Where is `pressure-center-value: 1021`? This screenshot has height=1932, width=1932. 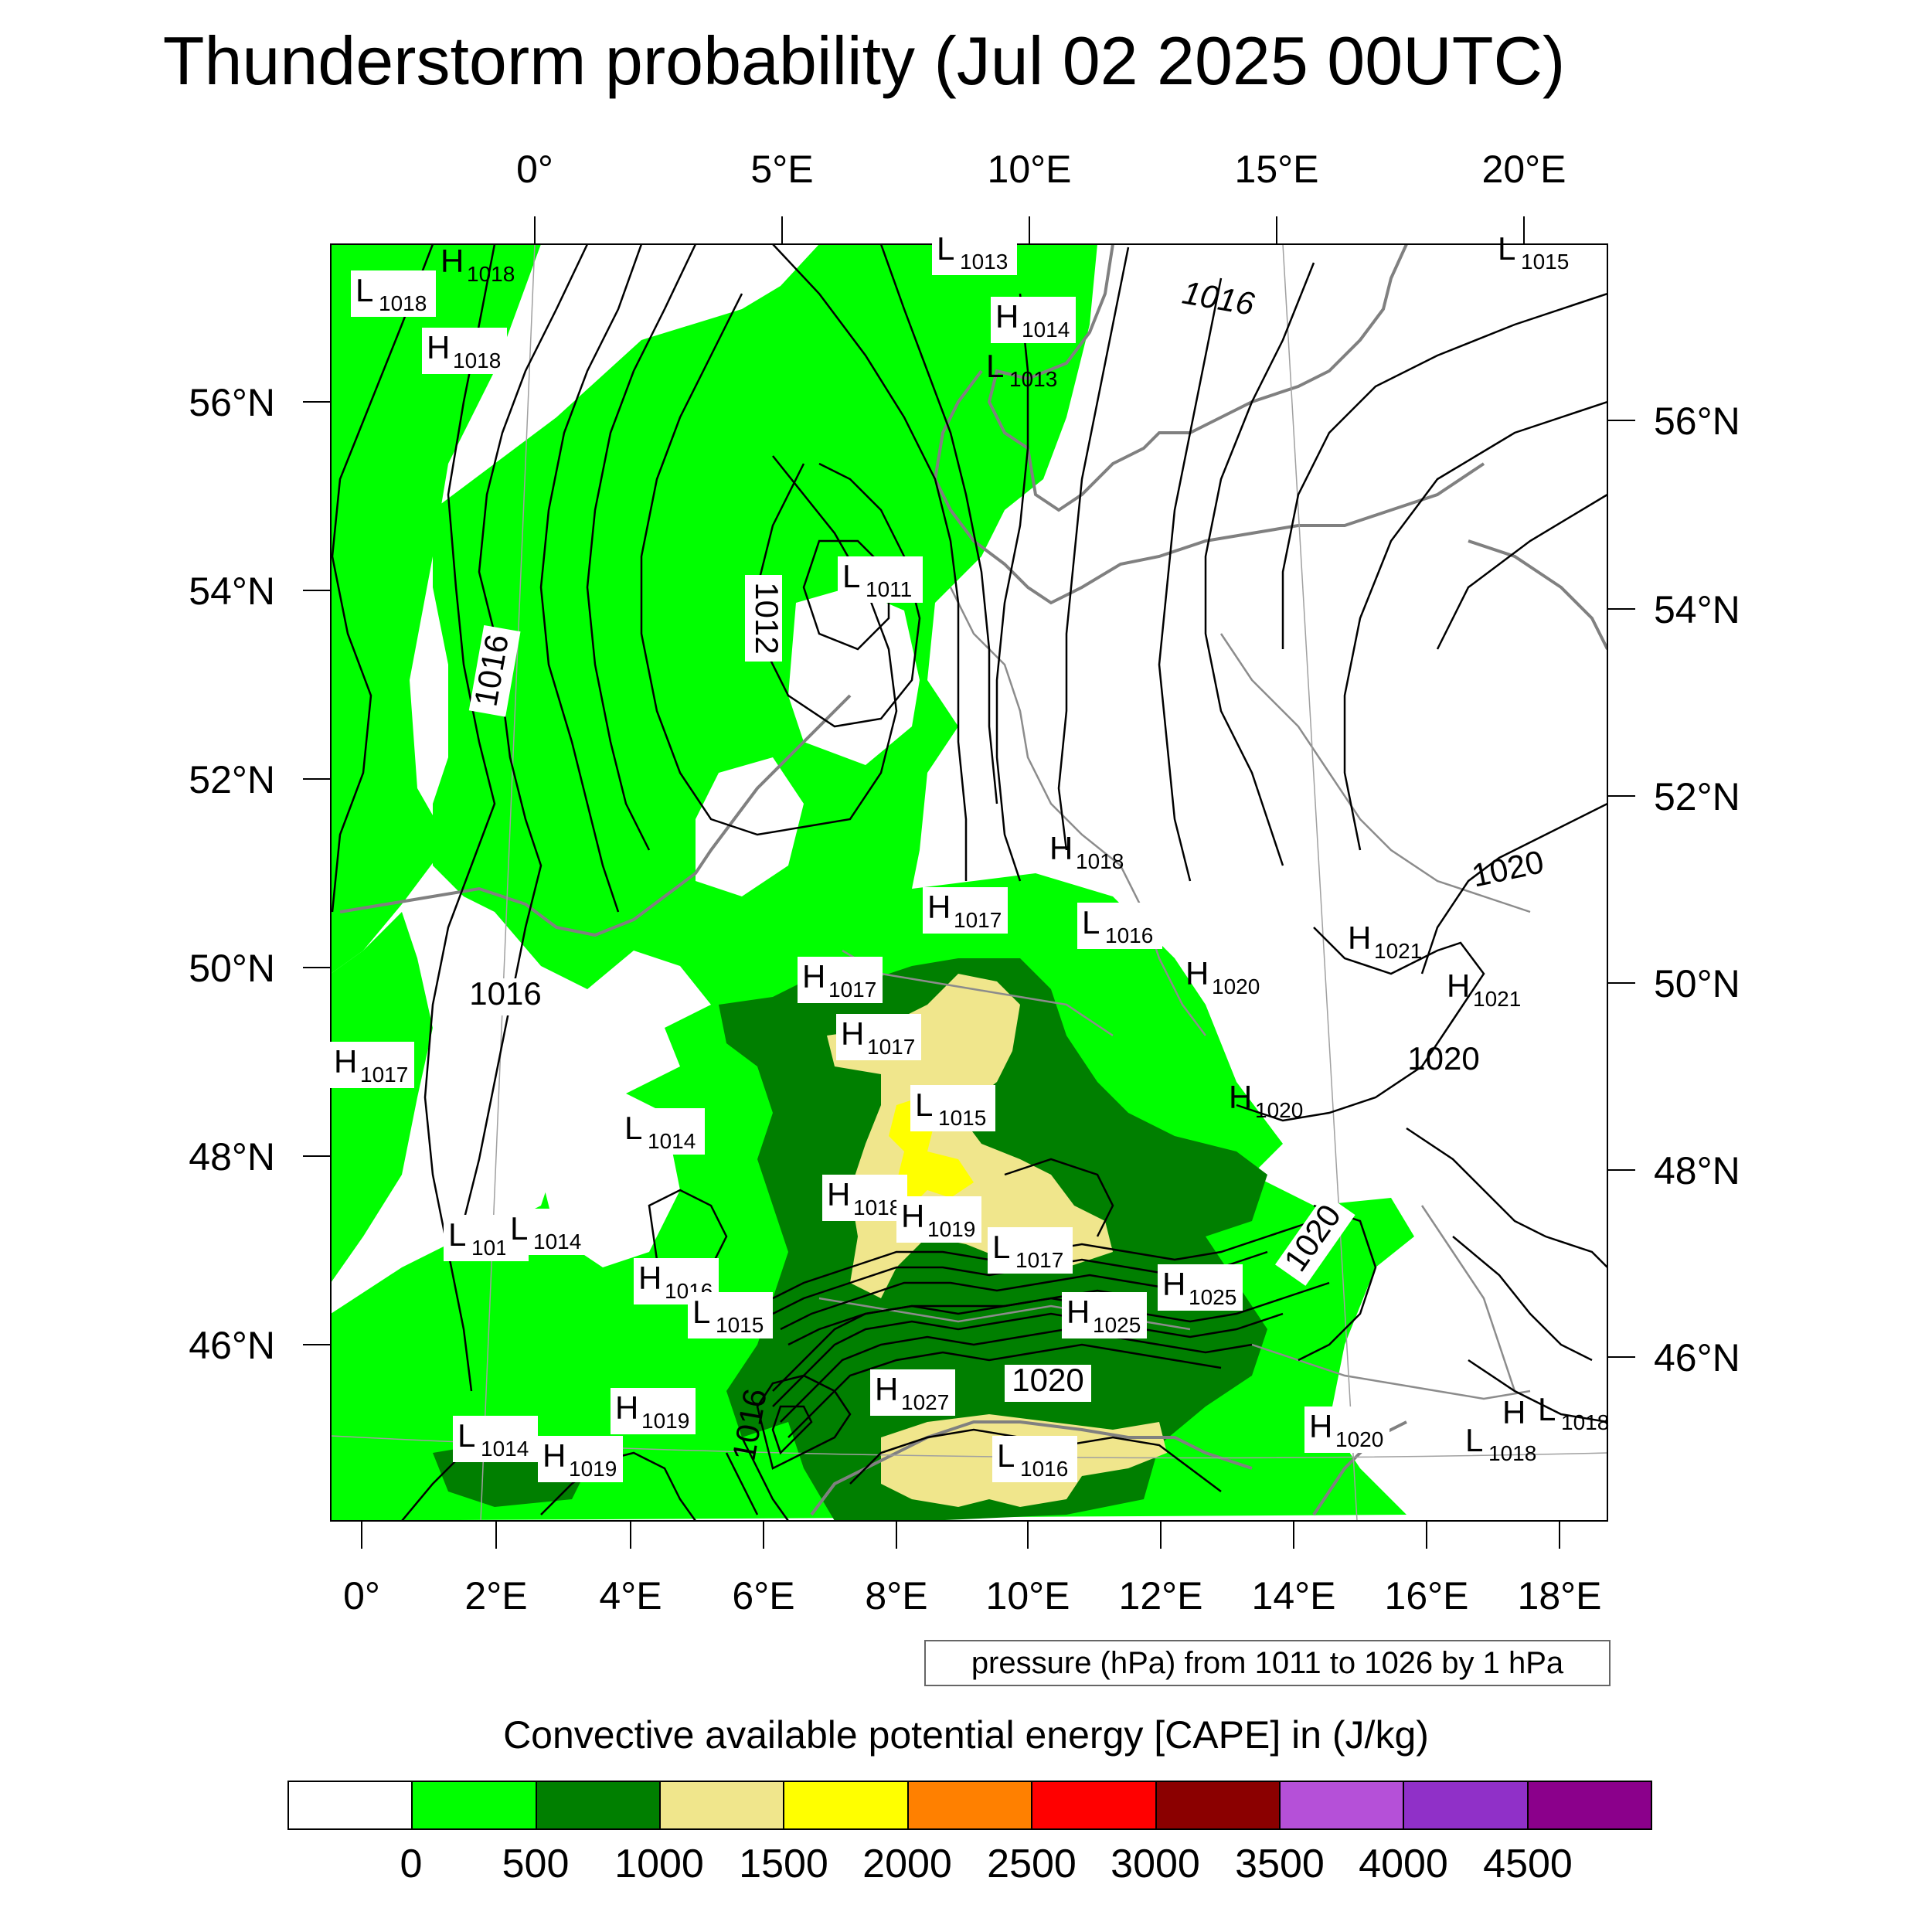 pressure-center-value: 1021 is located at coordinates (1497, 999).